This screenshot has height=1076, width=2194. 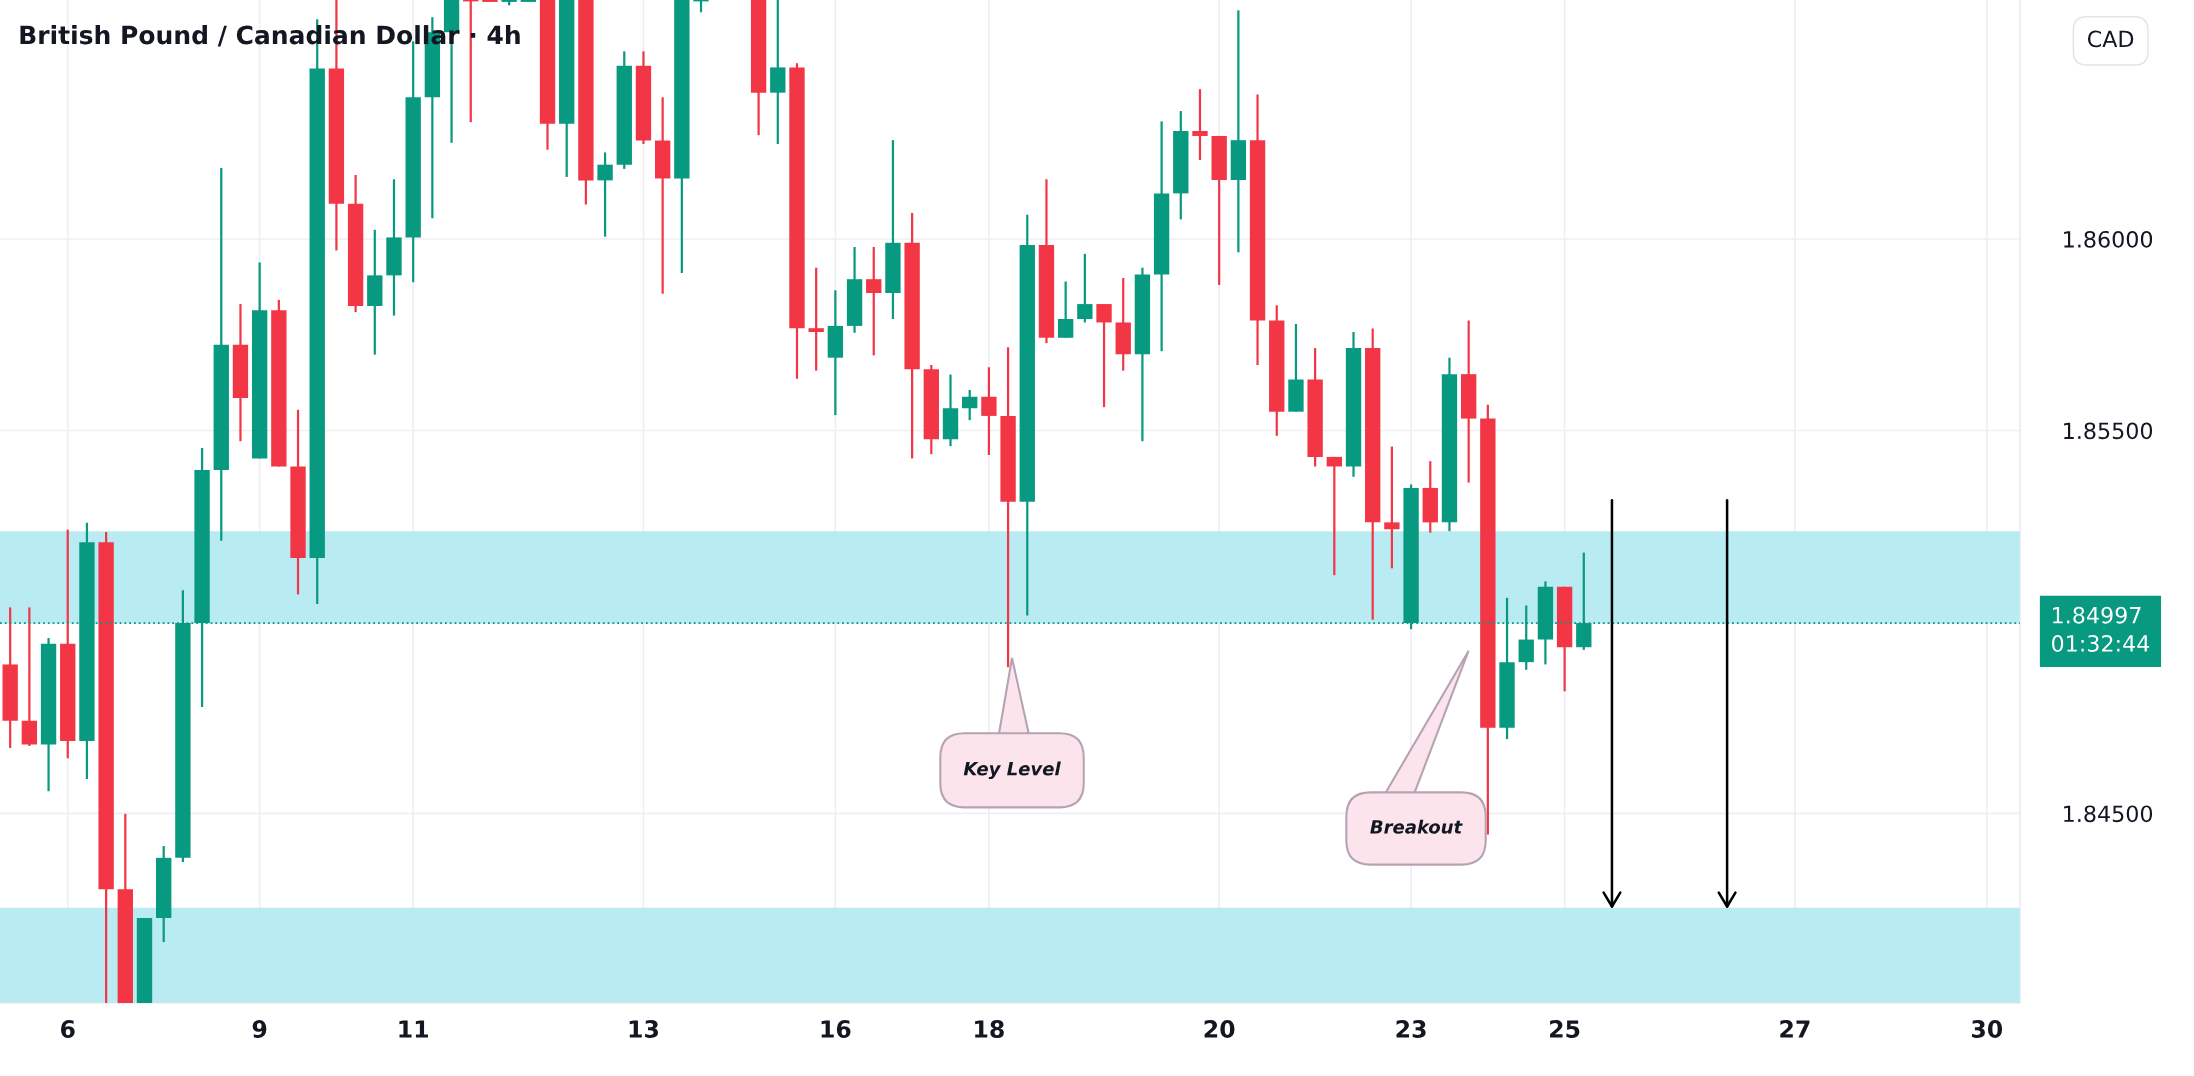 What do you see at coordinates (989, 1029) in the screenshot?
I see `x-tick-label: 18` at bounding box center [989, 1029].